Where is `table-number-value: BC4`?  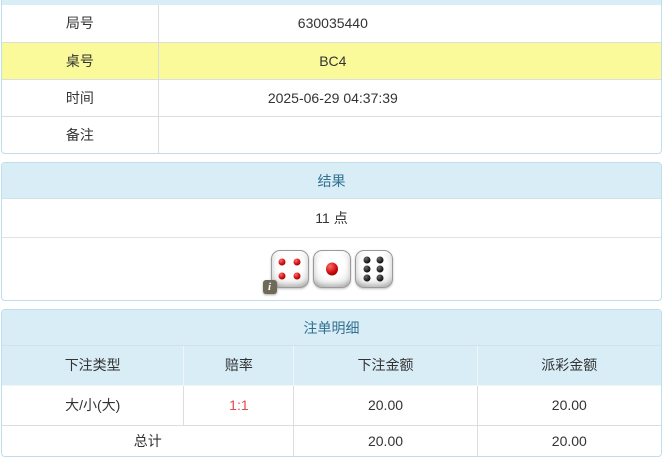 table-number-value: BC4 is located at coordinates (409, 60).